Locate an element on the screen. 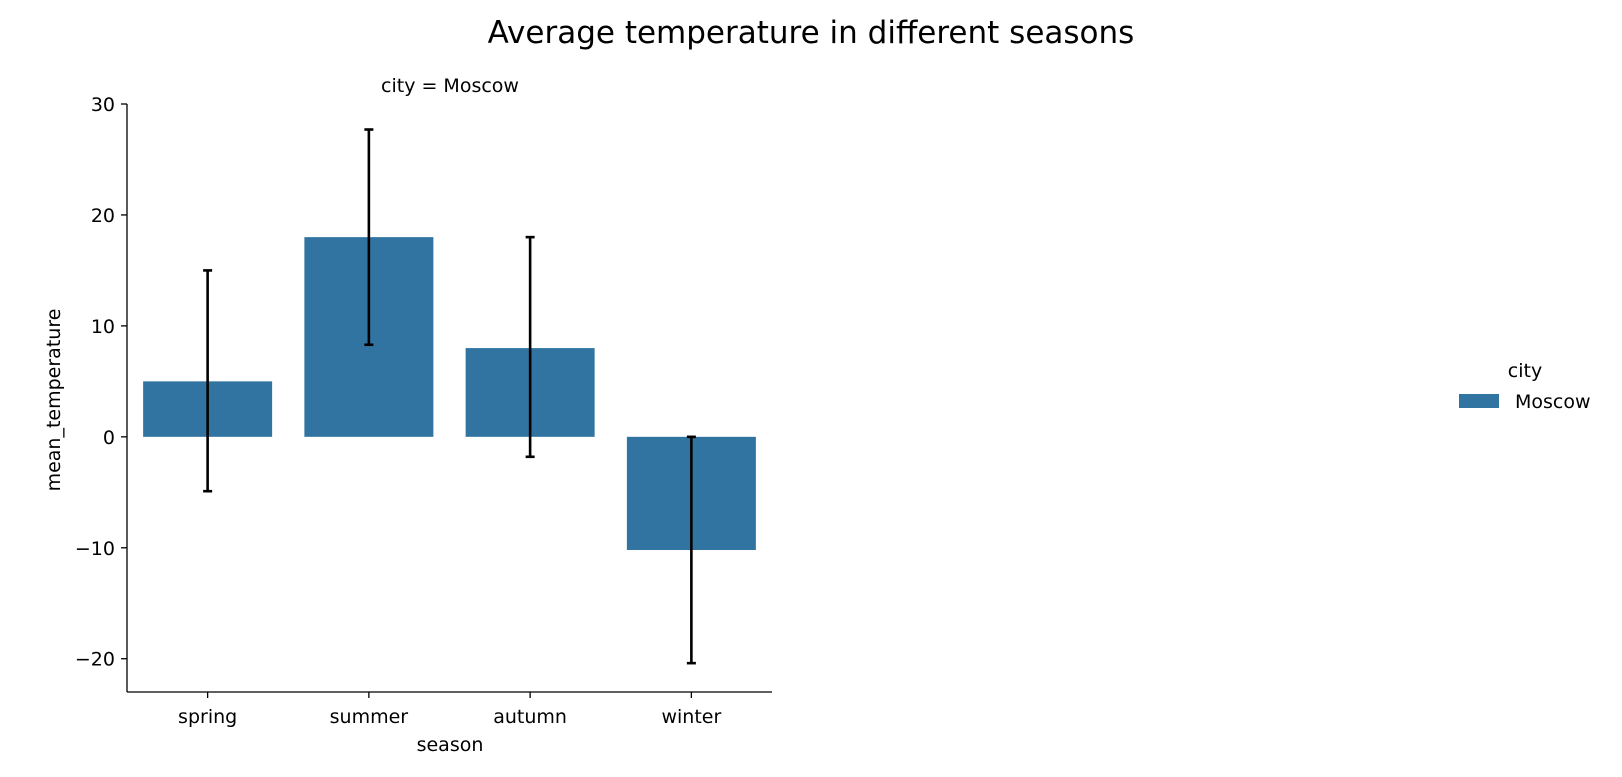 The height and width of the screenshot is (777, 1622). error-bar-summer is located at coordinates (369, 237).